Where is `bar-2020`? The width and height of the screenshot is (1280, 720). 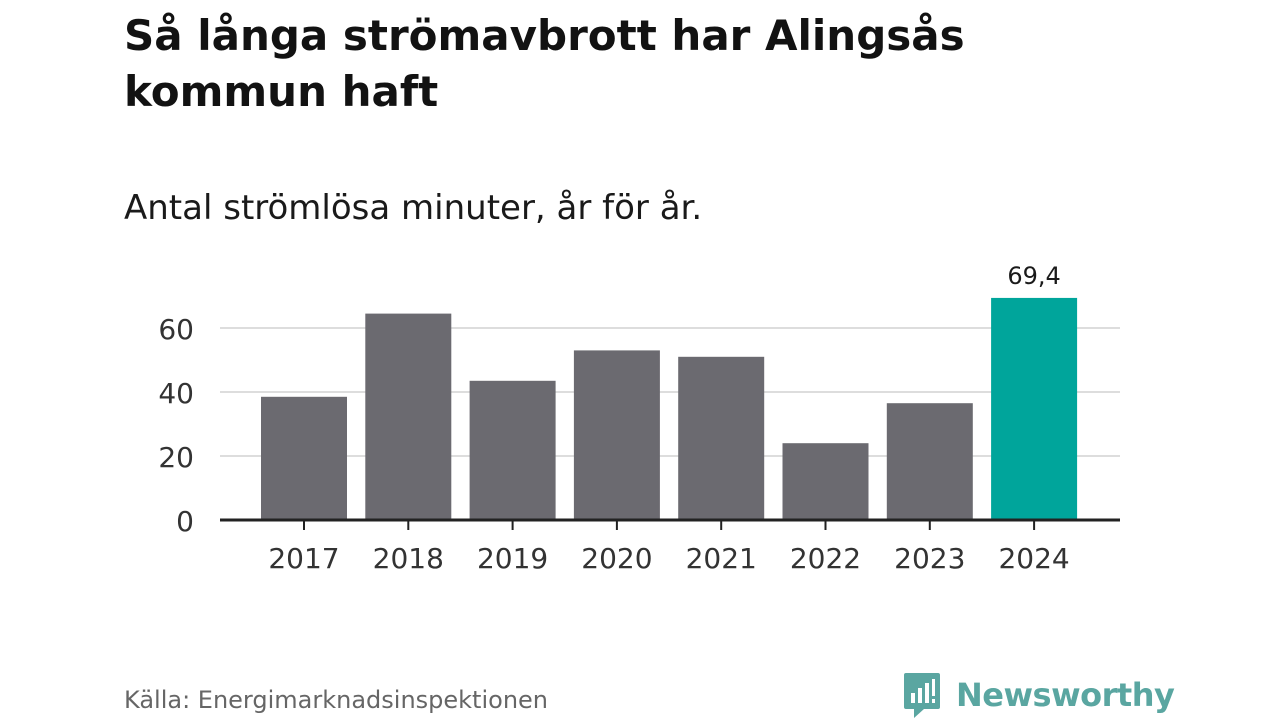 bar-2020 is located at coordinates (616, 435).